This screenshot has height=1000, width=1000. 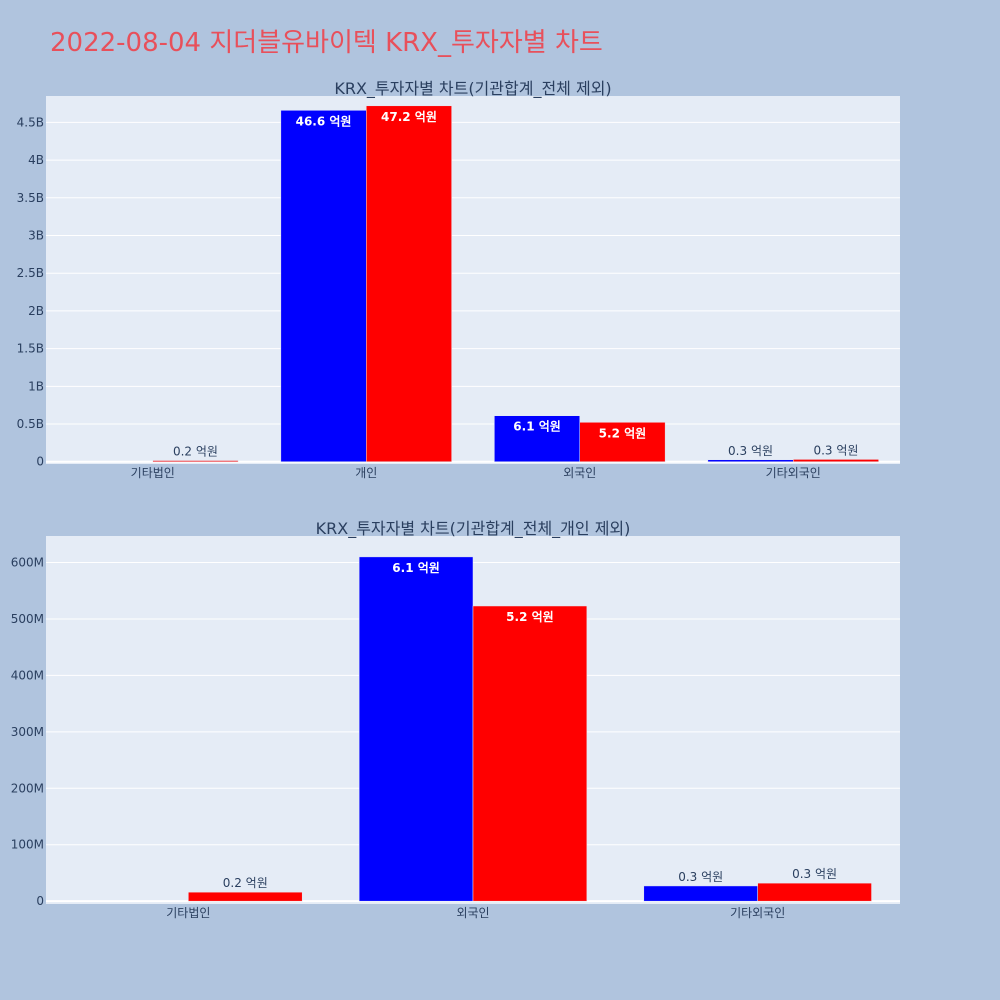 What do you see at coordinates (30, 122) in the screenshot?
I see `y-tick-label: 4.5B` at bounding box center [30, 122].